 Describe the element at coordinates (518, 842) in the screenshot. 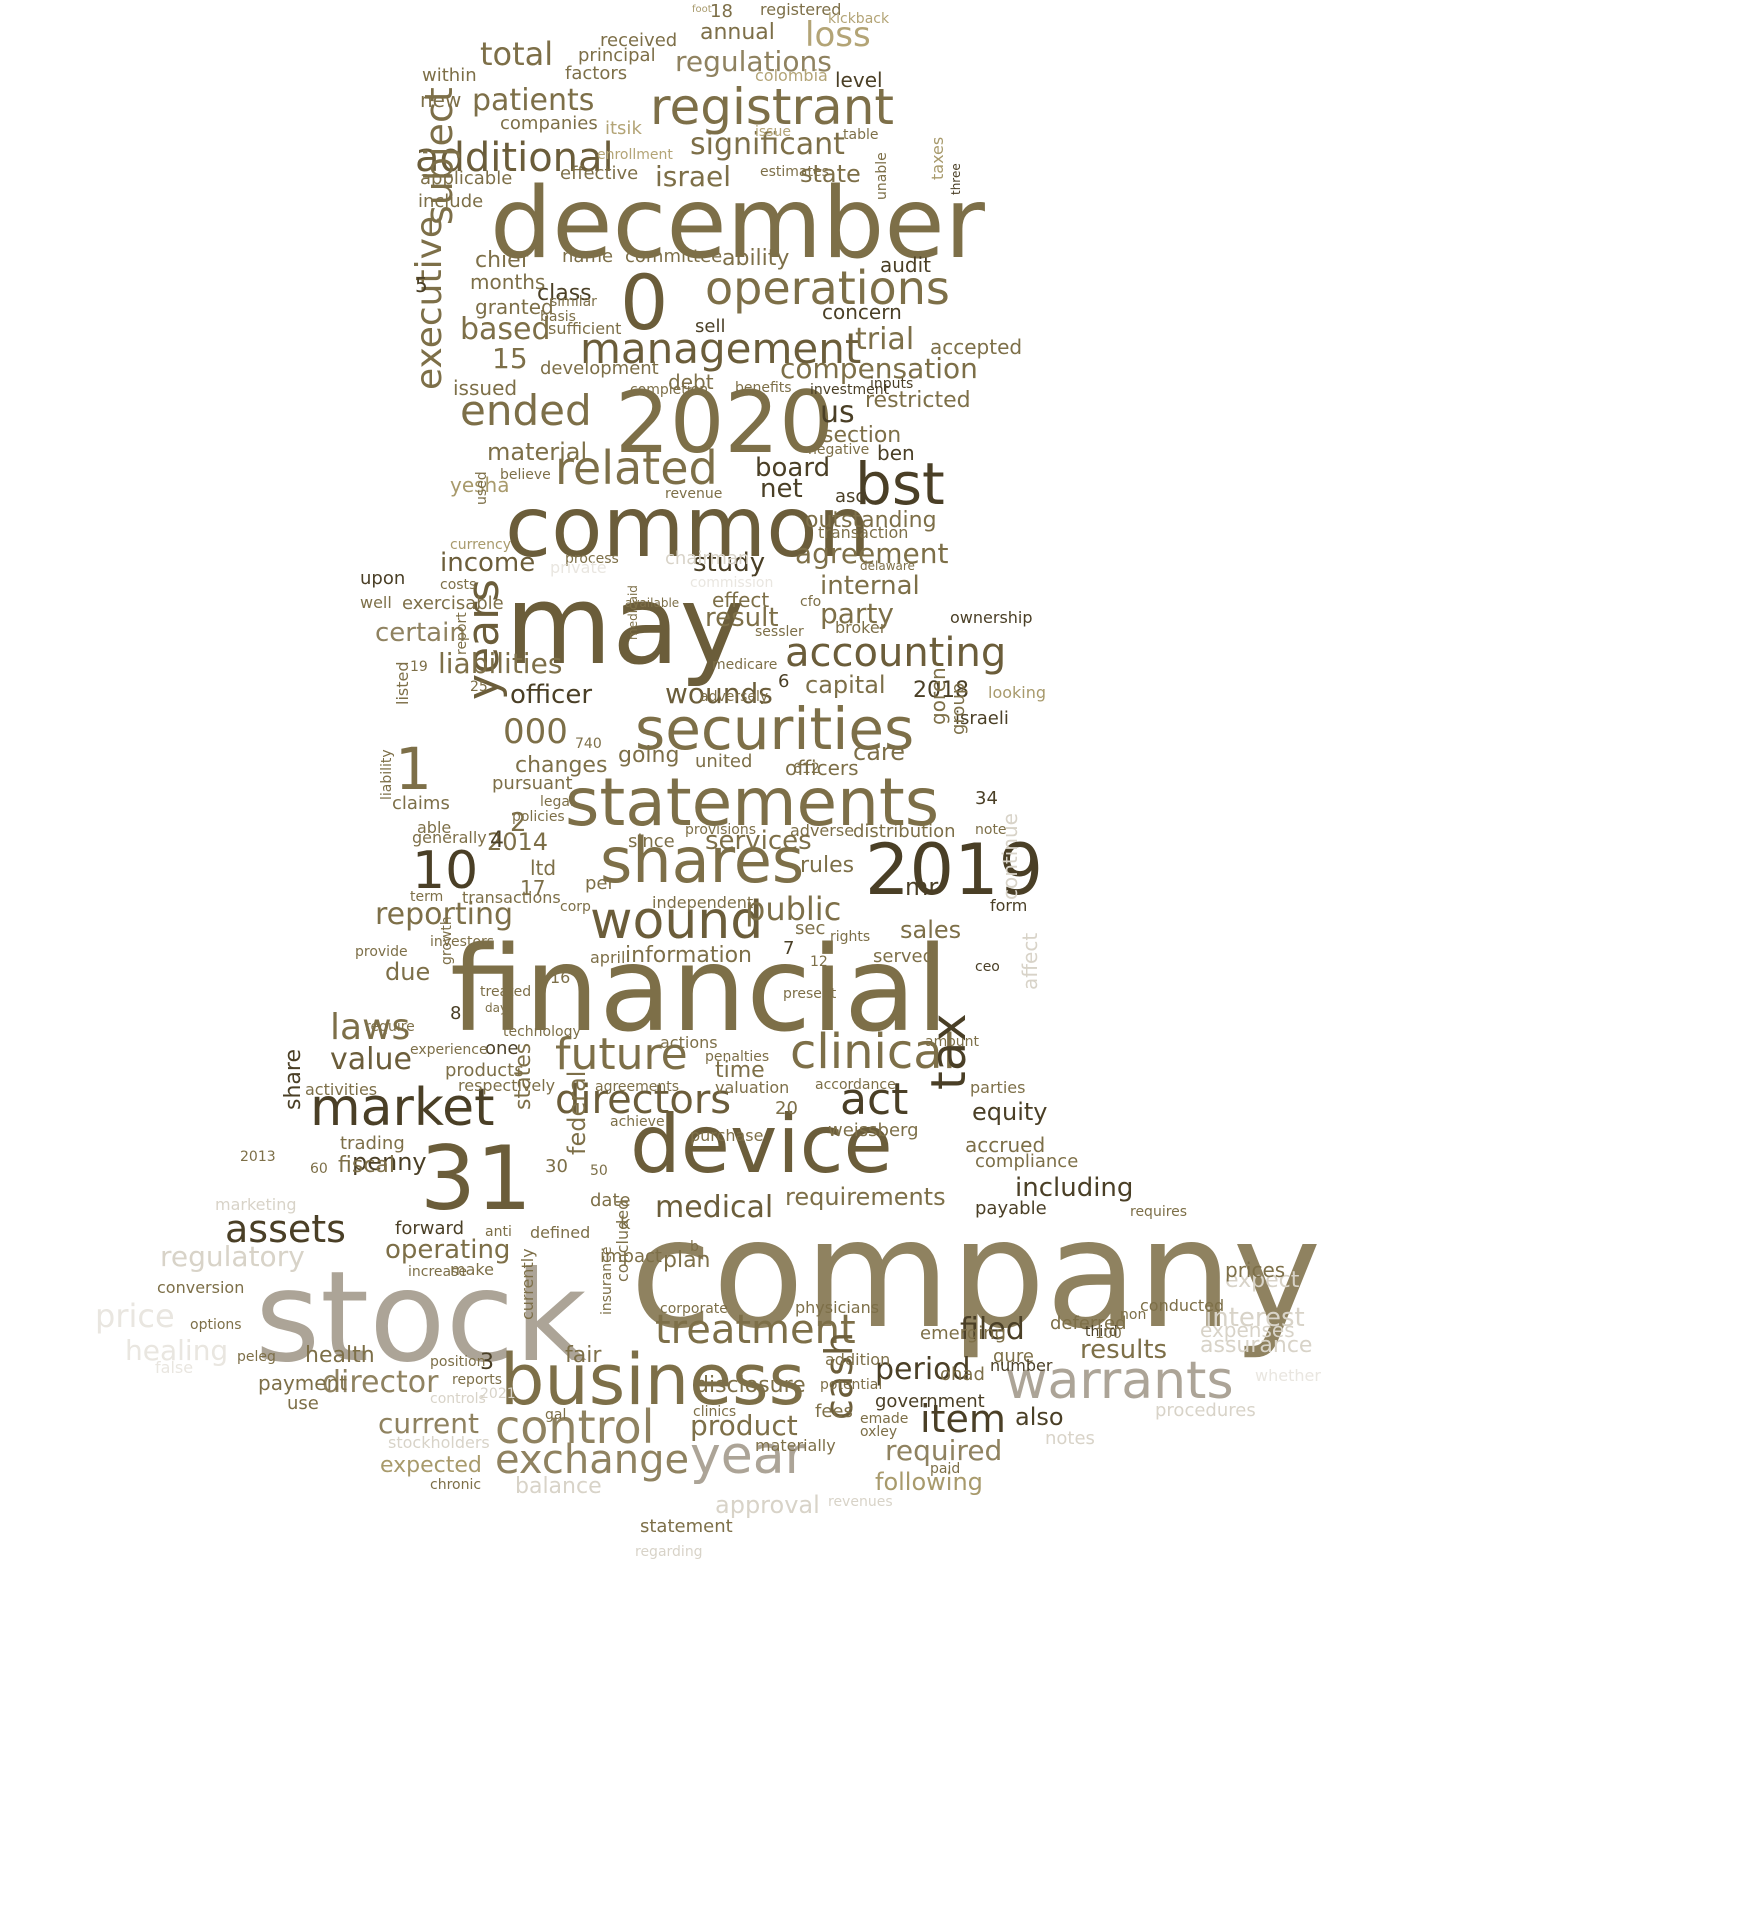

I see `word-2014: 2014` at that location.